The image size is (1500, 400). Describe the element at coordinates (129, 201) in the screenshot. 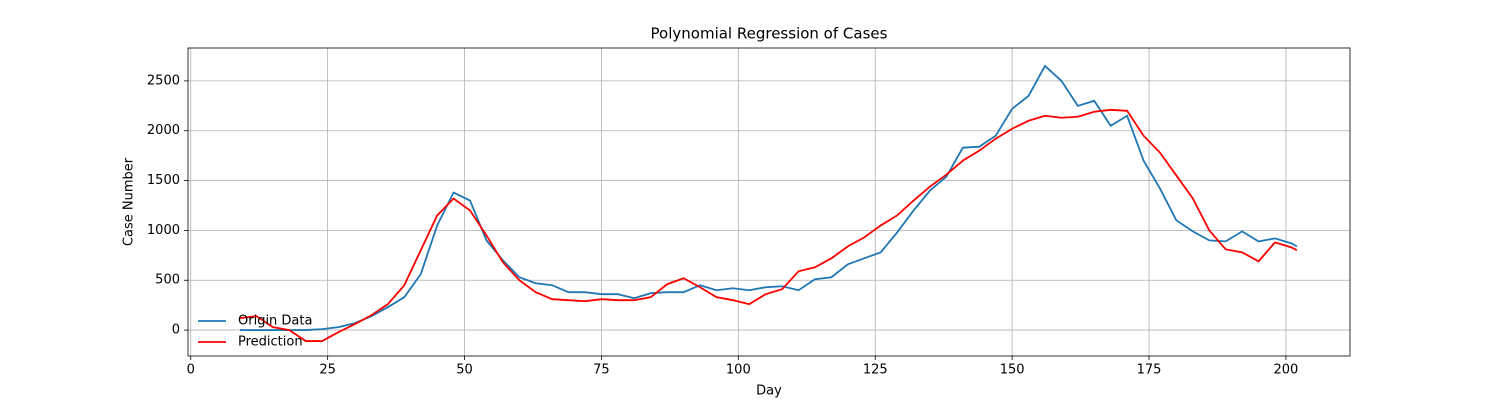

I see `y-axis-label: Case Number` at that location.